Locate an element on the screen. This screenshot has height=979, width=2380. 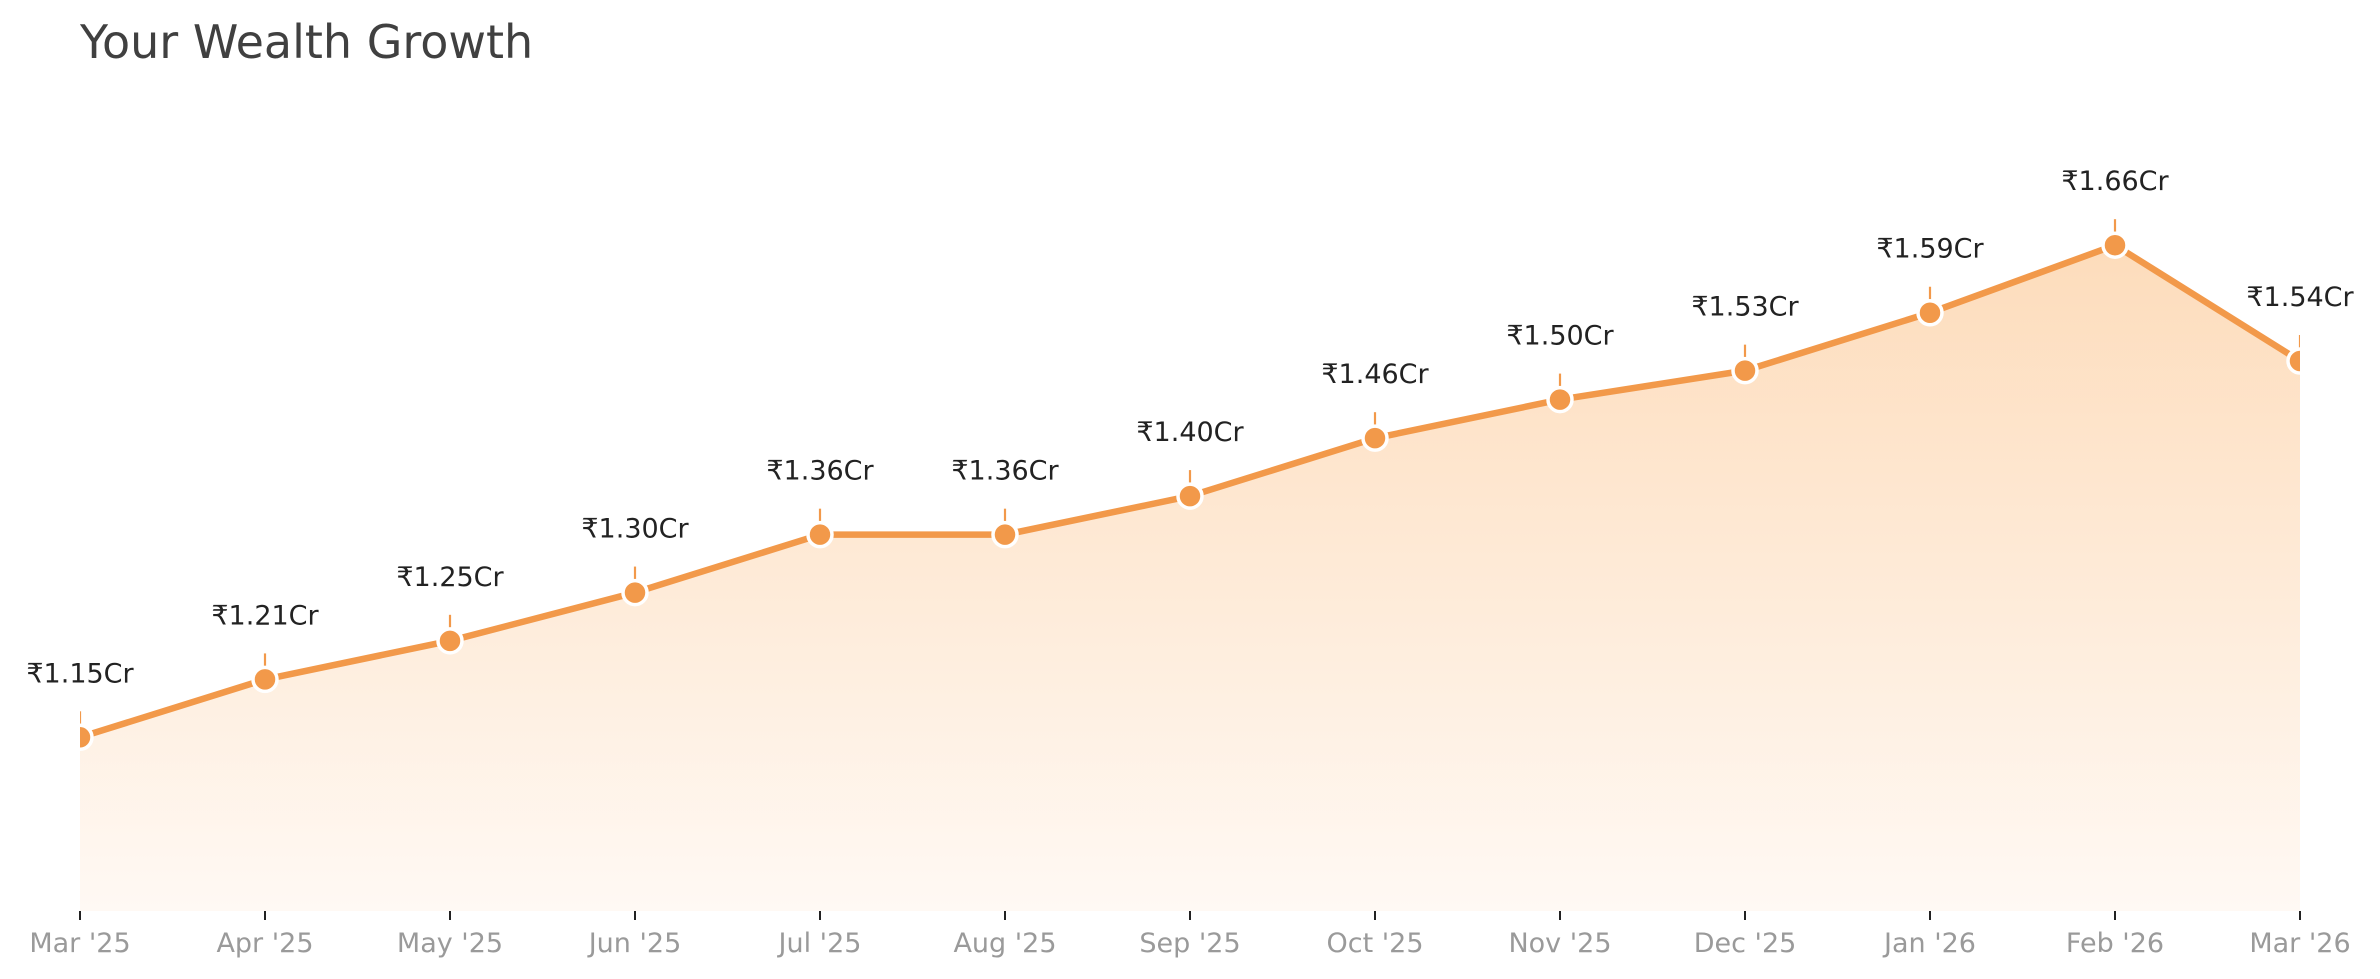
data-label: ₹1.46Cr is located at coordinates (1375, 374).